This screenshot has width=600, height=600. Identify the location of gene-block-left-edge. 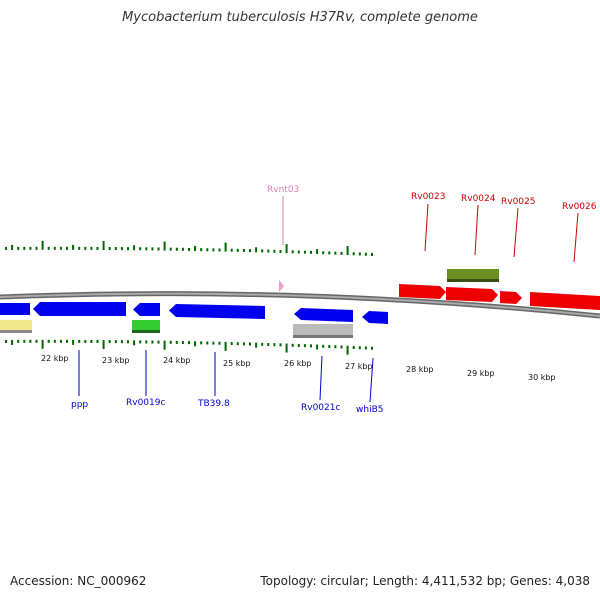
(15, 309).